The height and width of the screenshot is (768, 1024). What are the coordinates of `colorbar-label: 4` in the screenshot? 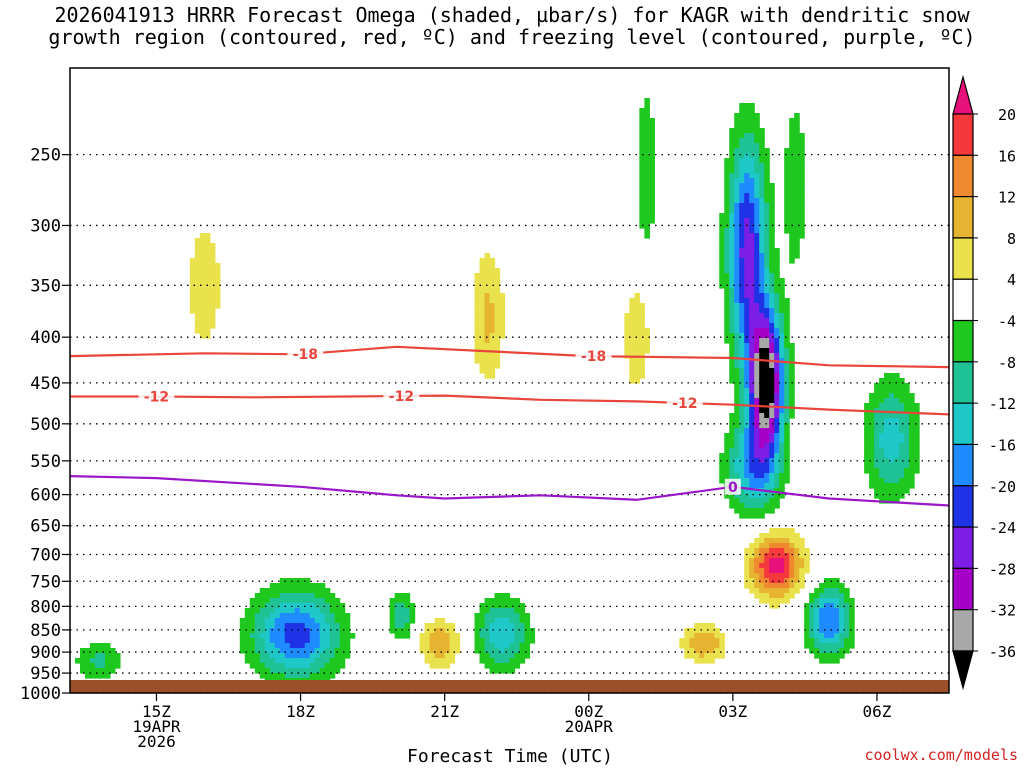 It's located at (1011, 280).